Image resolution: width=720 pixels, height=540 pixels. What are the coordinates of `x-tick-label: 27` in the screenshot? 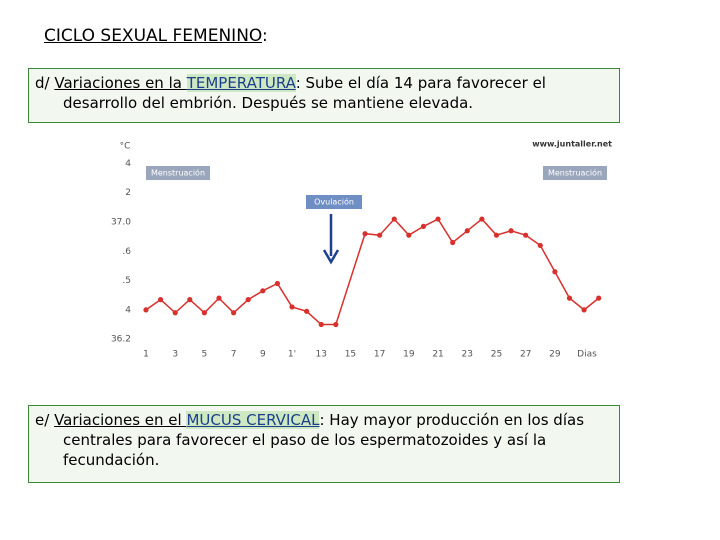 It's located at (525, 355).